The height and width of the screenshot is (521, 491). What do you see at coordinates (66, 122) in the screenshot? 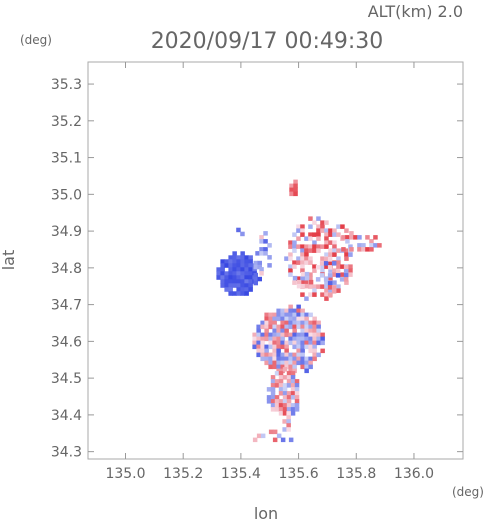
I see `y-tick-label: 35.2` at bounding box center [66, 122].